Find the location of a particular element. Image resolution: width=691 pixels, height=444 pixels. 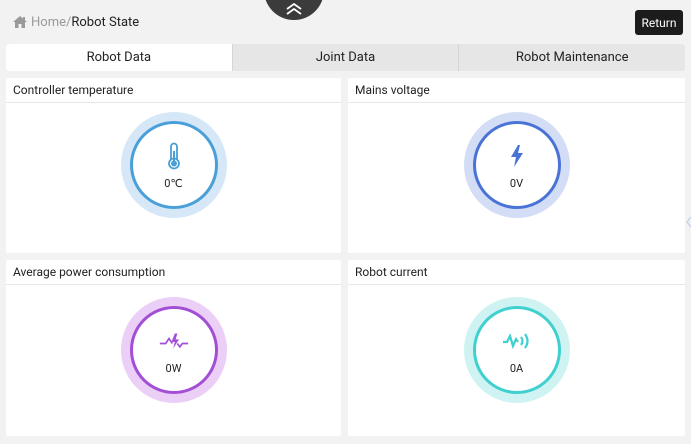

lightning-icon is located at coordinates (517, 156).